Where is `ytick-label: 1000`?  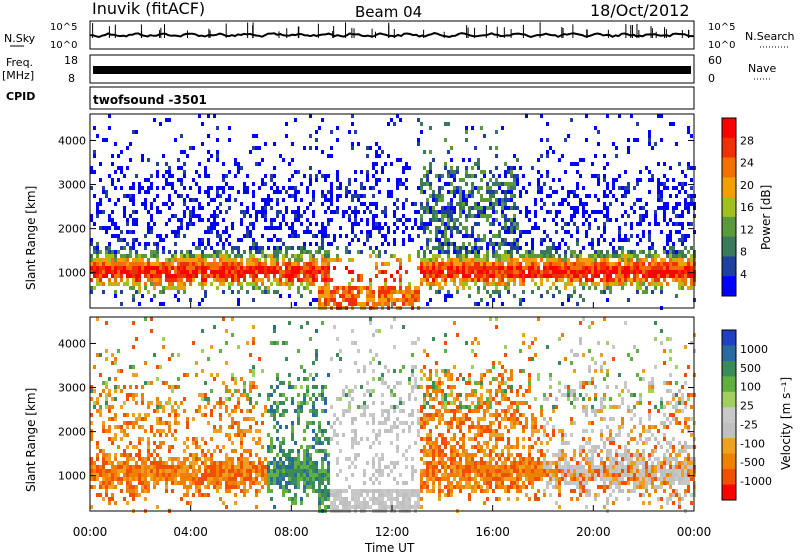
ytick-label: 1000 is located at coordinates (72, 273).